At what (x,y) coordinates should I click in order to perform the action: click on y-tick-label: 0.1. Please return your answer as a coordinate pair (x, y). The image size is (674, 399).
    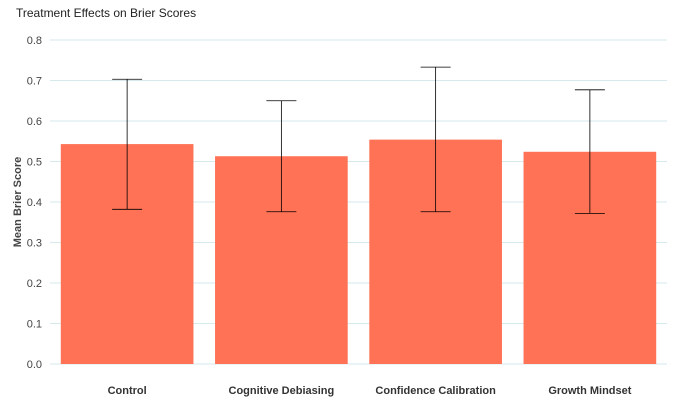
    Looking at the image, I should click on (34, 325).